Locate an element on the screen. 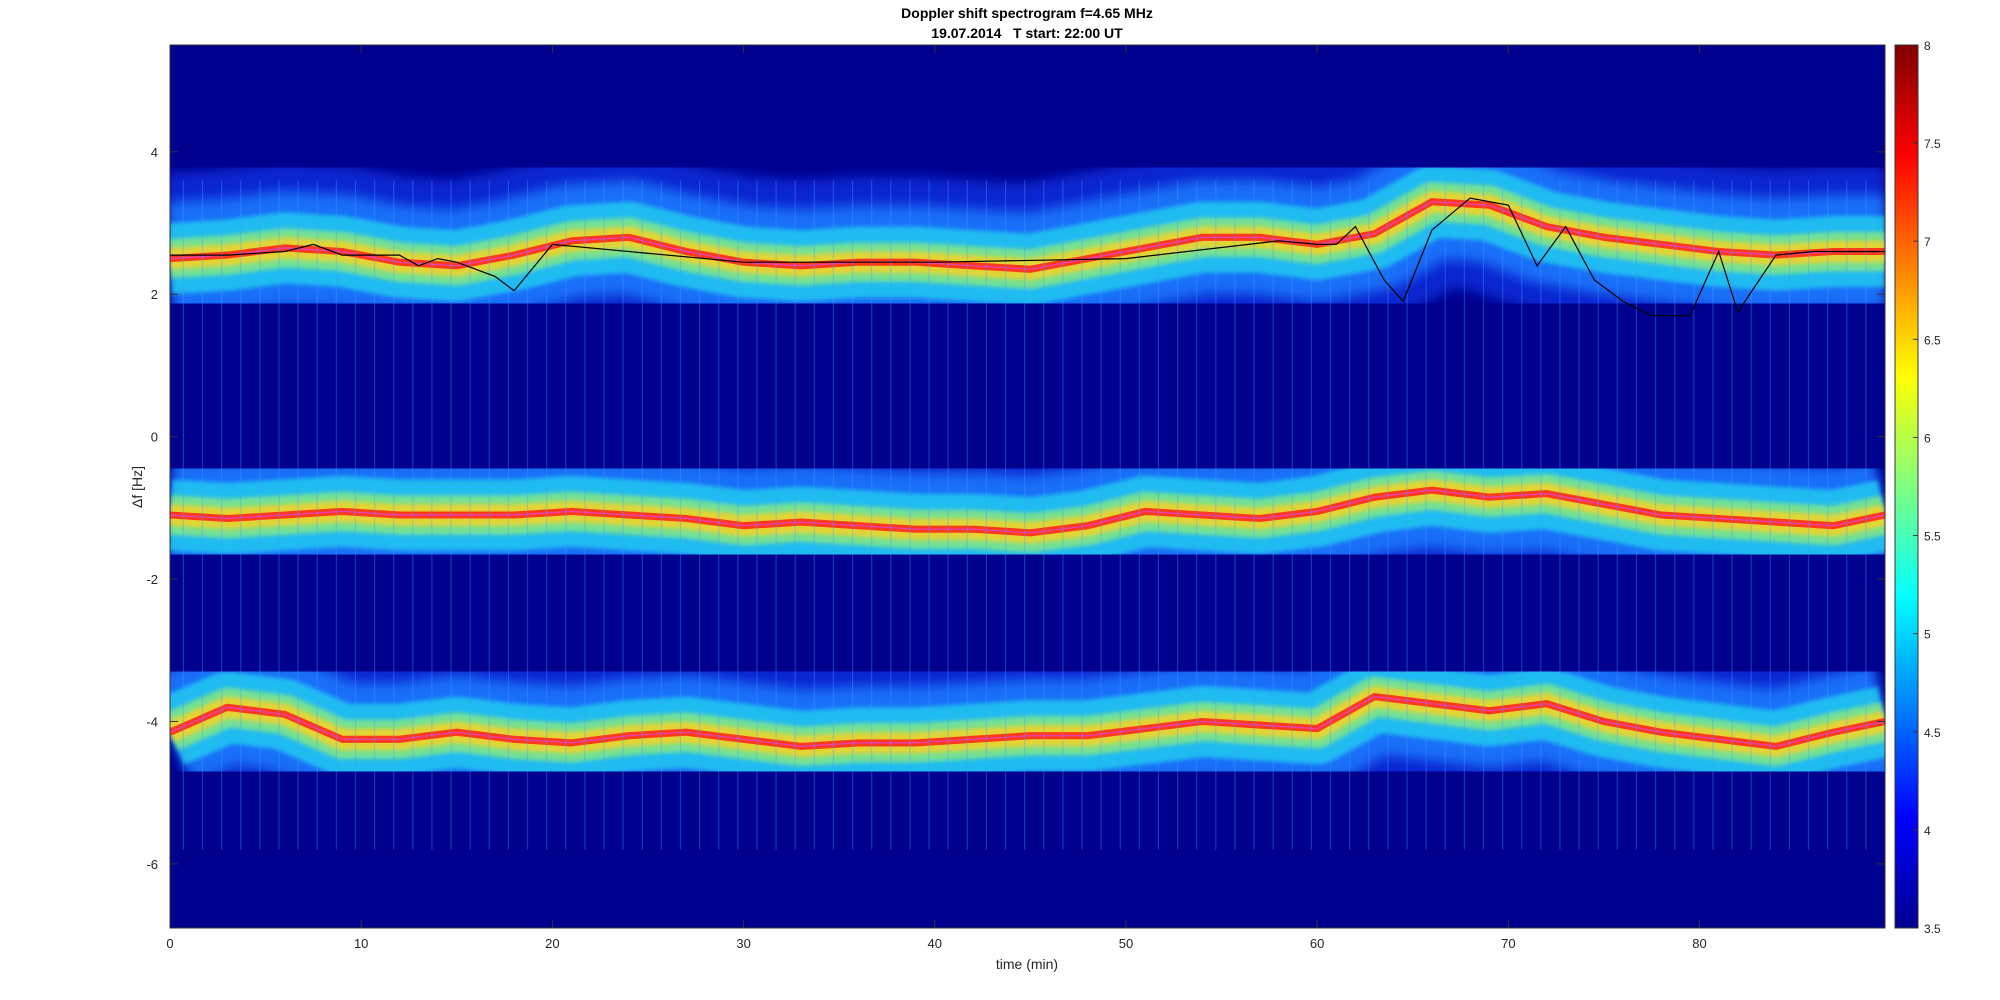 Image resolution: width=2000 pixels, height=1000 pixels. x-tick-label: 20 is located at coordinates (552, 943).